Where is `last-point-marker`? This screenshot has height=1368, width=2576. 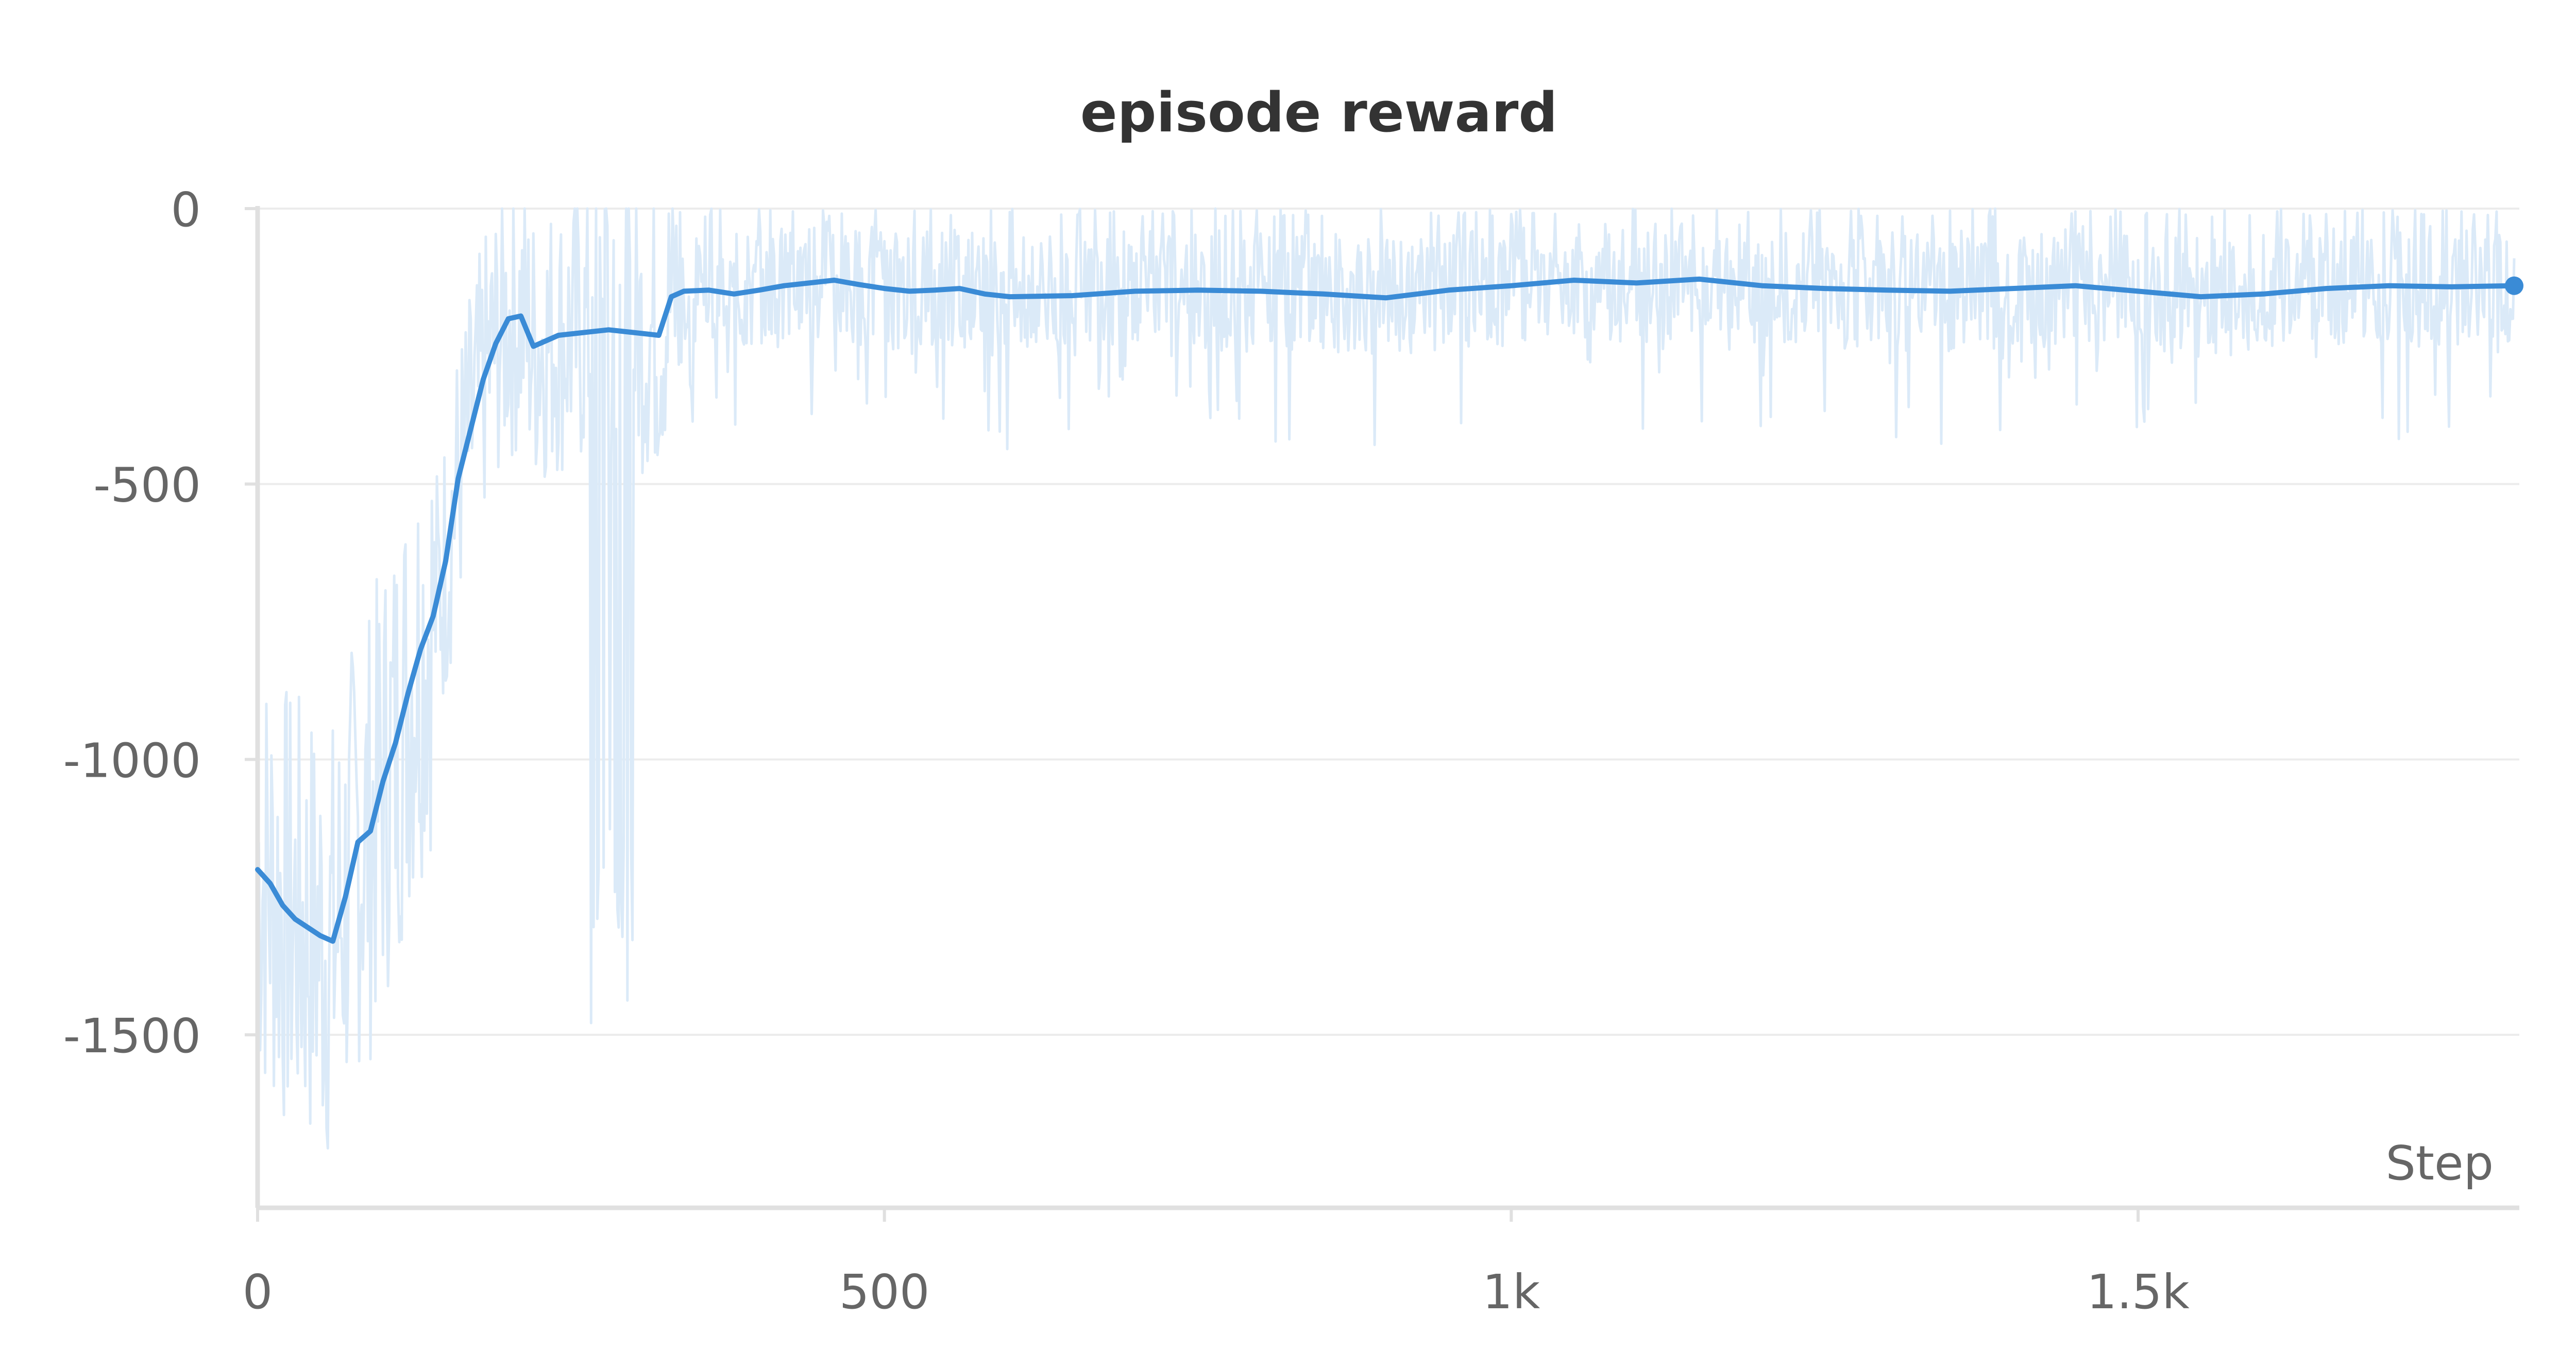
last-point-marker is located at coordinates (2514, 285).